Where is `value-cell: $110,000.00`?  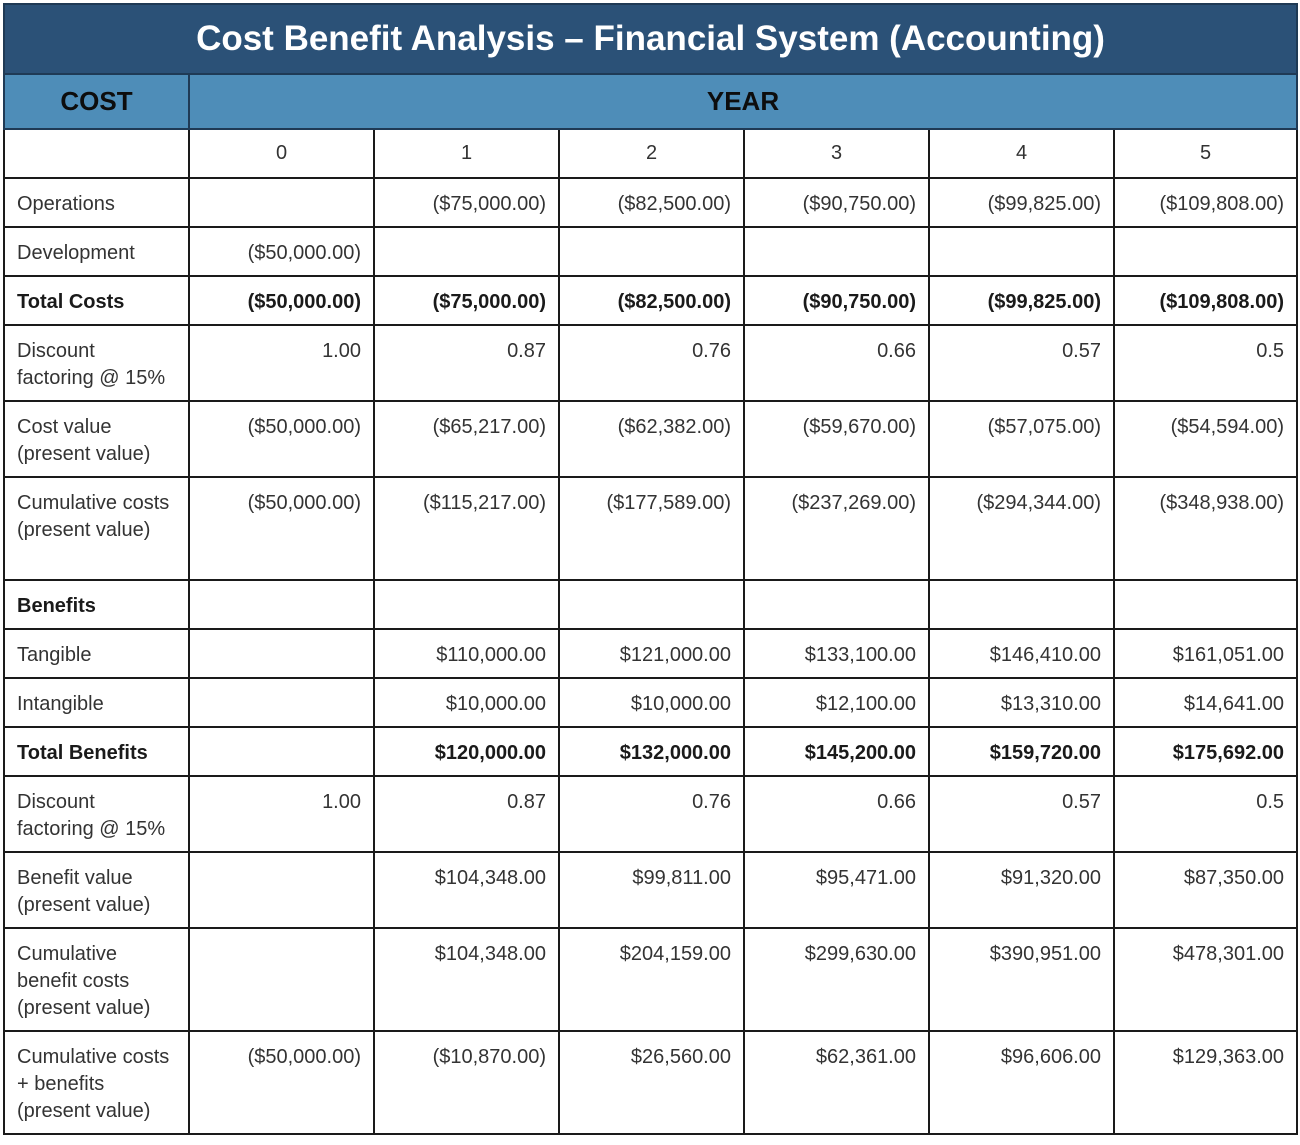 value-cell: $110,000.00 is located at coordinates (466, 653).